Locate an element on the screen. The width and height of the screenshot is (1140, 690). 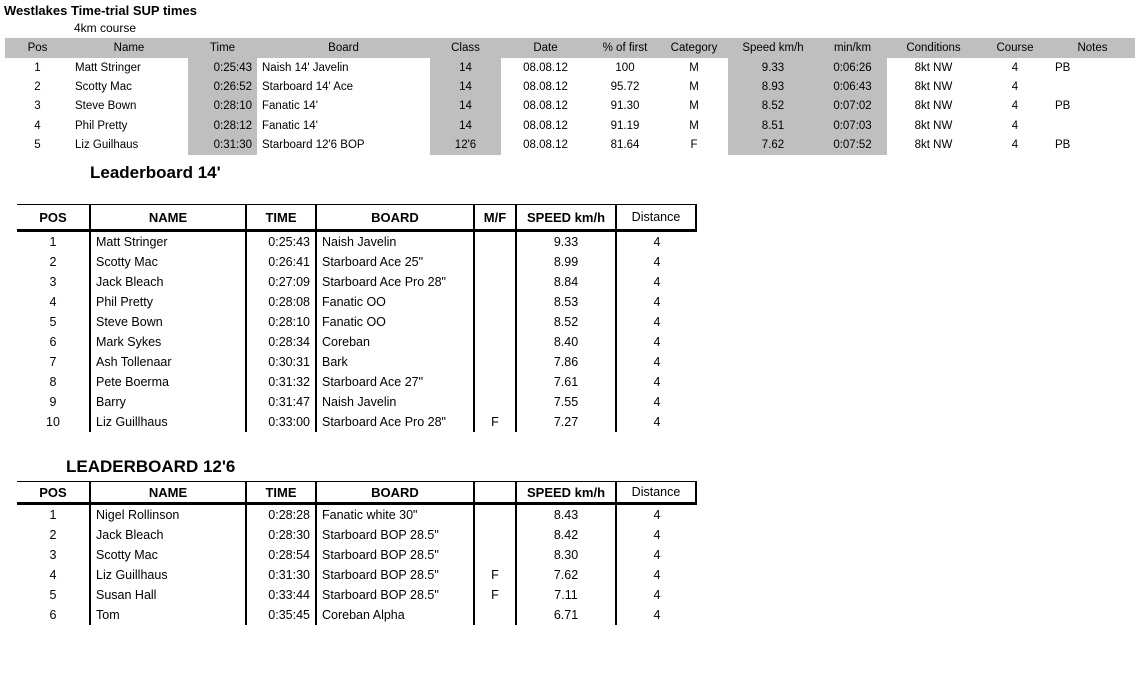
cell: 0:30:31 is located at coordinates (282, 362).